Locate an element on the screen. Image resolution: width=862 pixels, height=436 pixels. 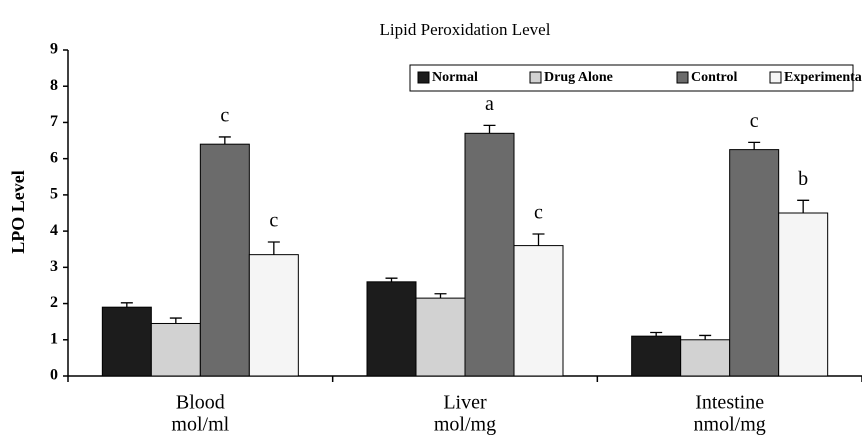
y-axis-label: LPO Level is located at coordinates (18, 212).